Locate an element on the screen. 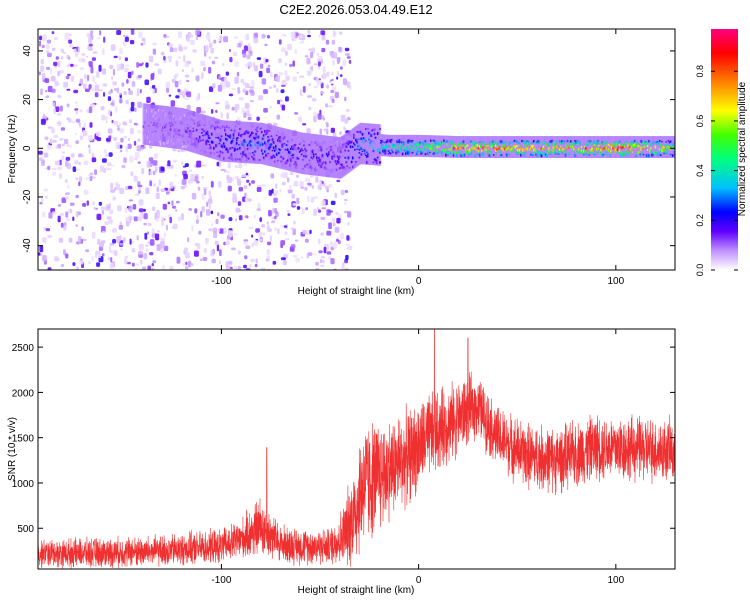  snr-y-tick-label: 500 is located at coordinates (25, 529).